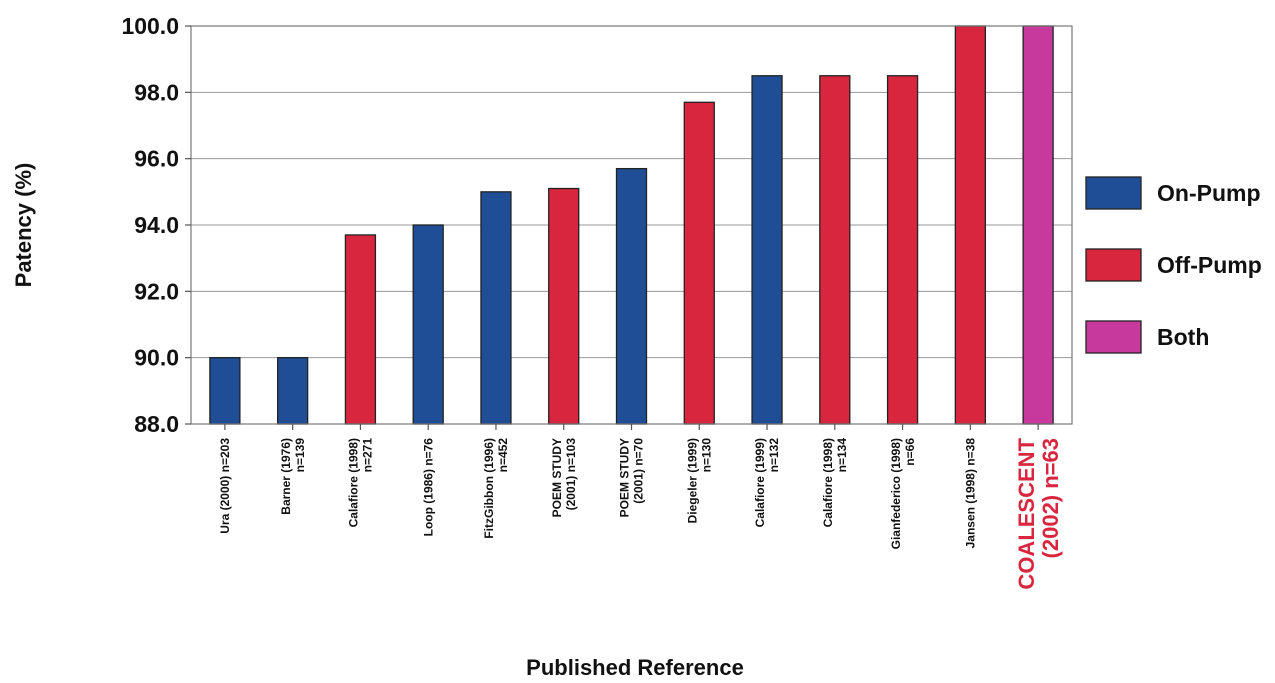  I want to click on x-category-label: Jansen (1998) n=38, so click(971, 493).